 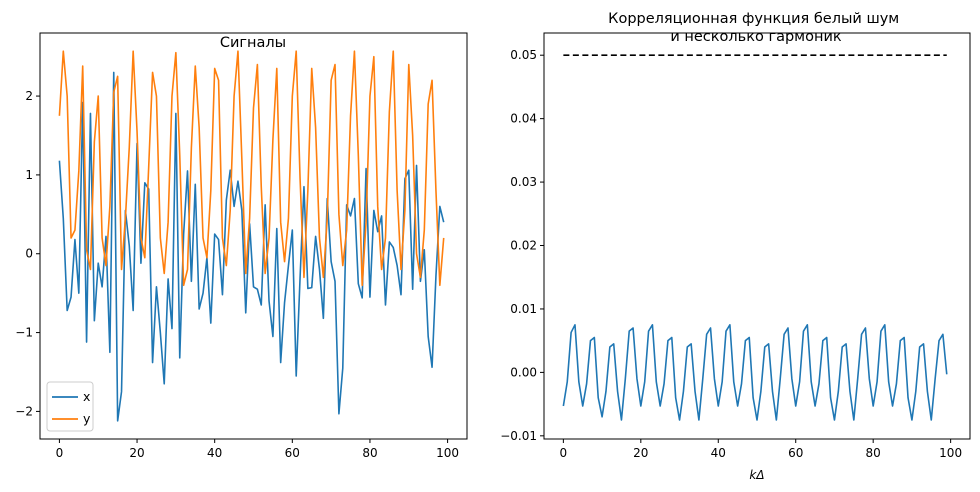 I want to click on signals-legend: x y, so click(x=70, y=406).